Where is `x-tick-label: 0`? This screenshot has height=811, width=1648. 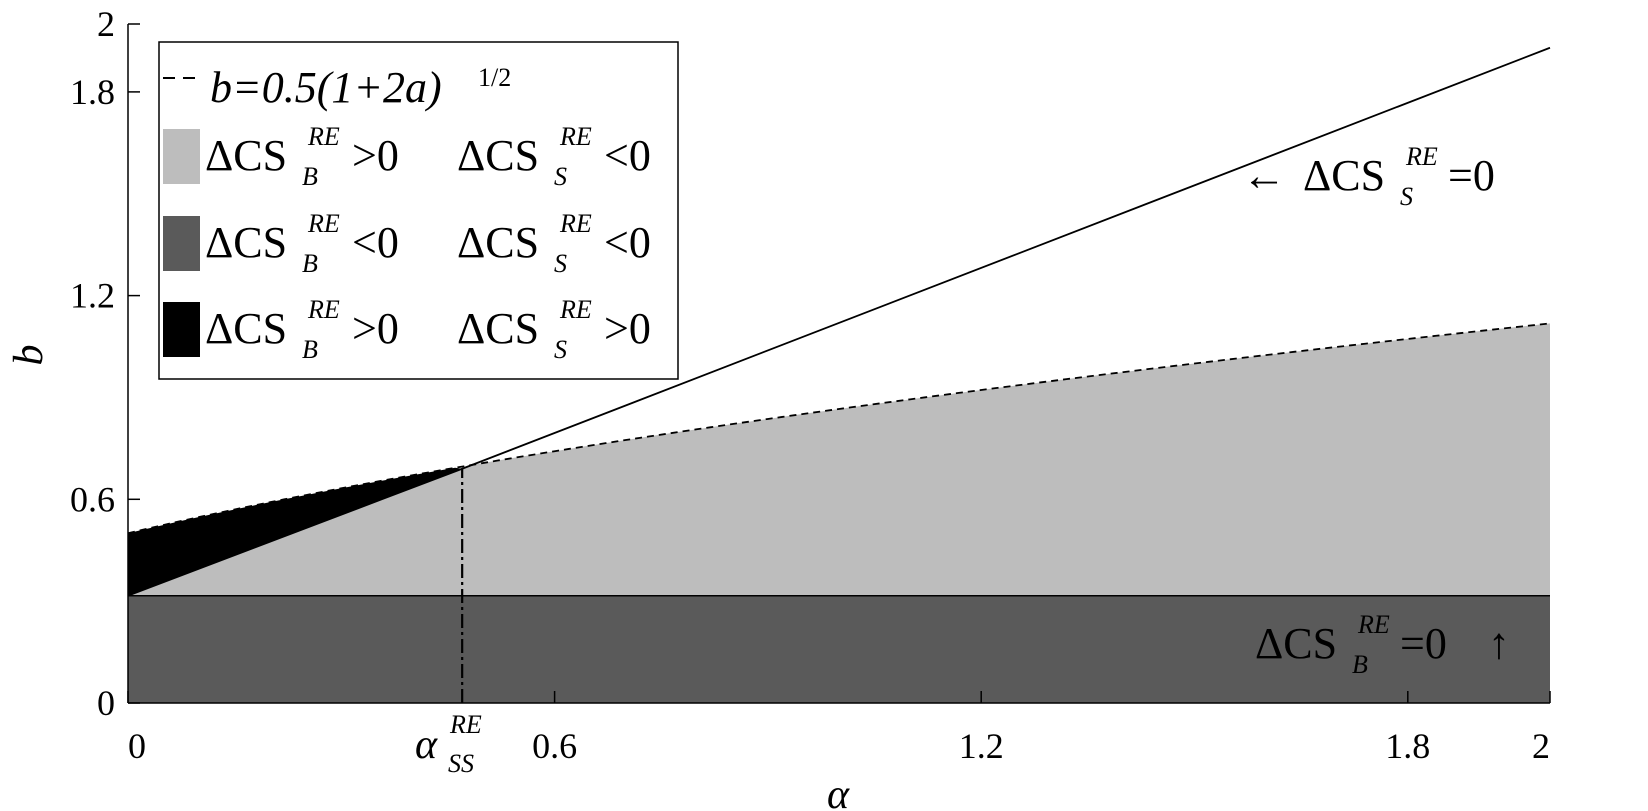
x-tick-label: 0 is located at coordinates (137, 746).